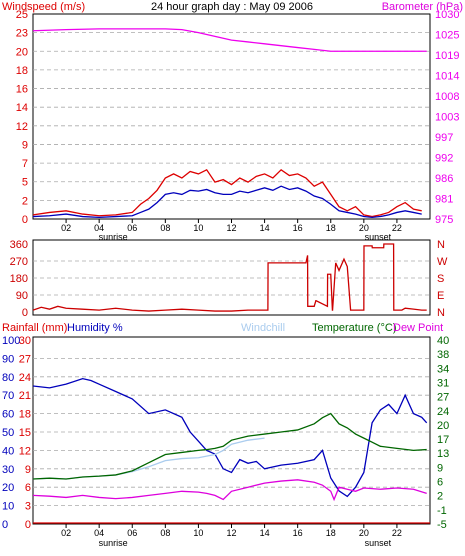 The height and width of the screenshot is (556, 465). Describe the element at coordinates (34, 328) in the screenshot. I see `rainfall-label: Rainfall (mm)` at that location.